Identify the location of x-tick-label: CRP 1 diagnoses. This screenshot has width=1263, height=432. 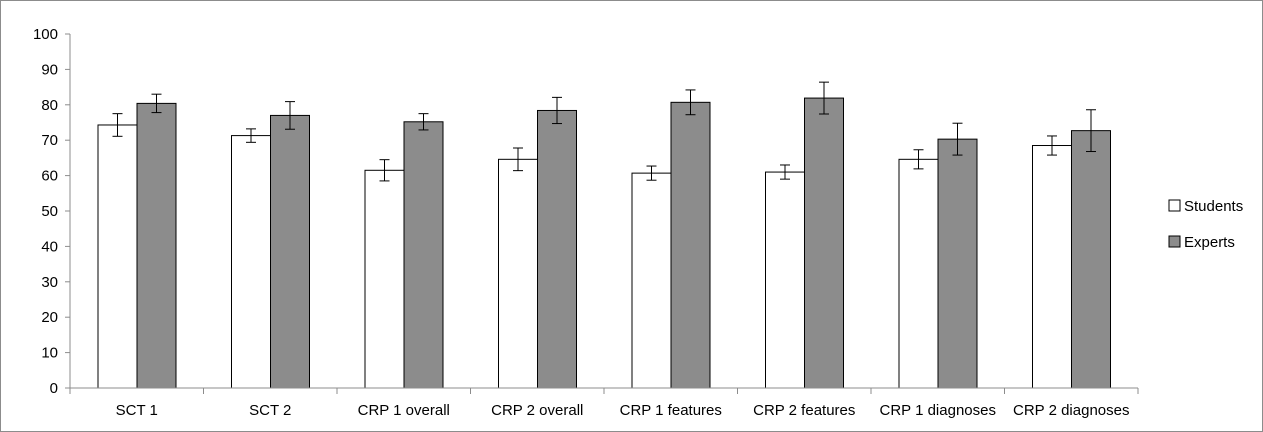
(938, 410).